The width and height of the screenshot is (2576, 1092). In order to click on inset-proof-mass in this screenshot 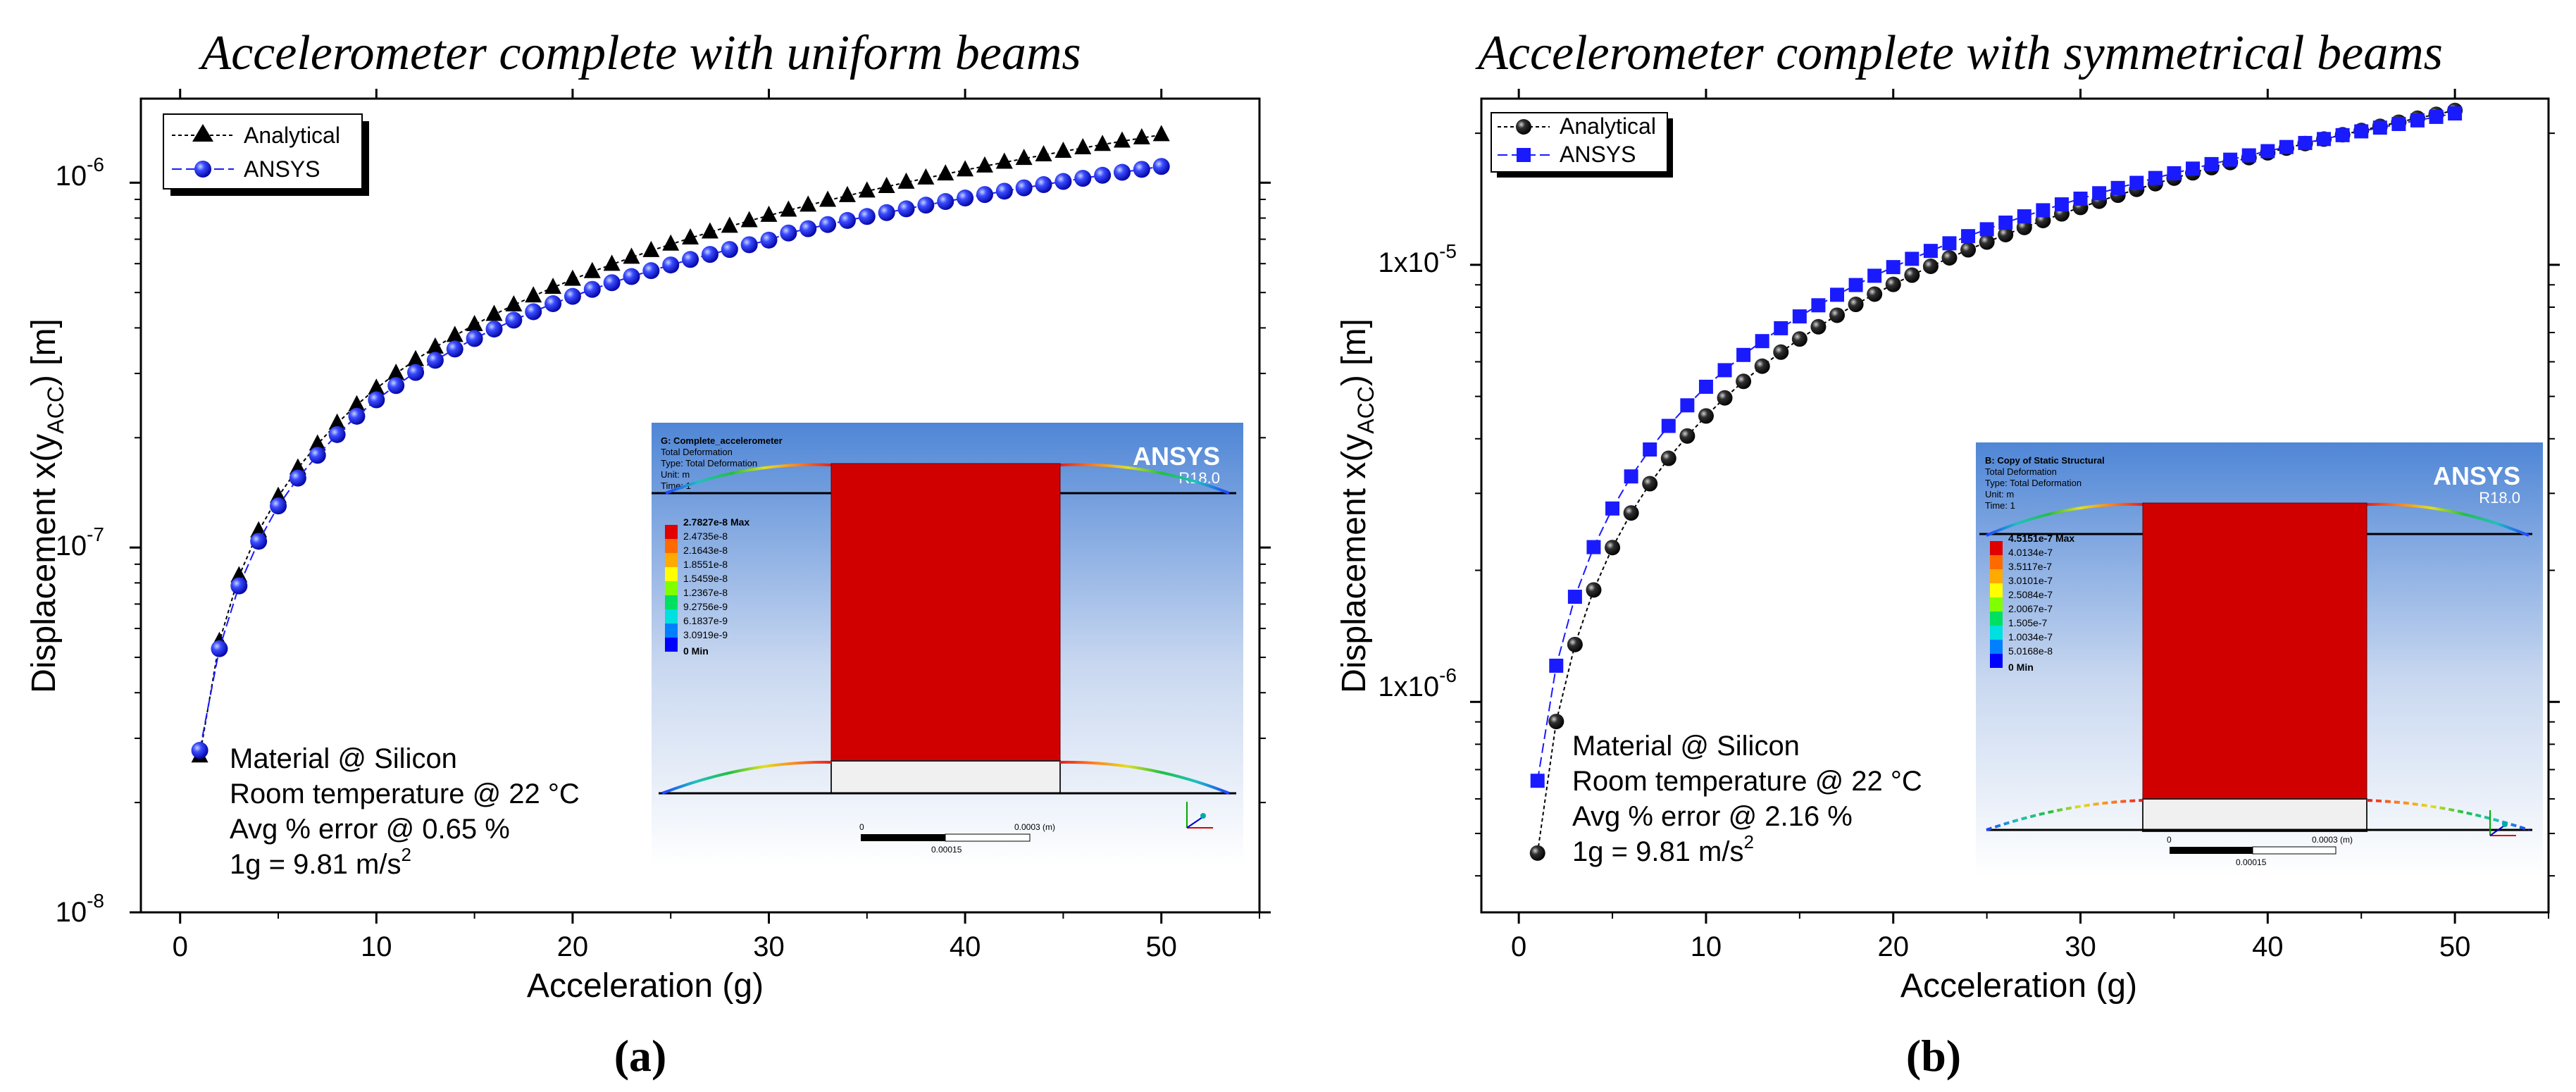, I will do `click(2254, 651)`.